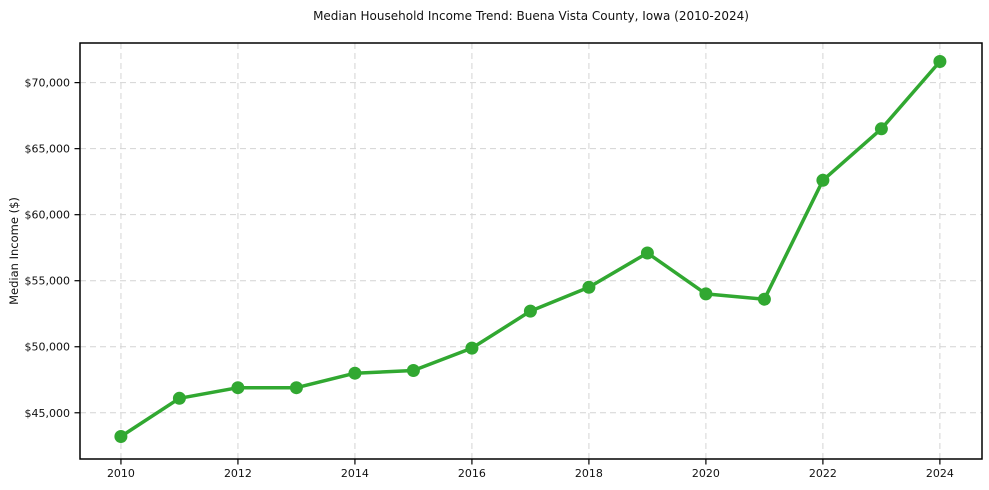 This screenshot has height=490, width=989. What do you see at coordinates (589, 473) in the screenshot?
I see `x-tick-label: 2018` at bounding box center [589, 473].